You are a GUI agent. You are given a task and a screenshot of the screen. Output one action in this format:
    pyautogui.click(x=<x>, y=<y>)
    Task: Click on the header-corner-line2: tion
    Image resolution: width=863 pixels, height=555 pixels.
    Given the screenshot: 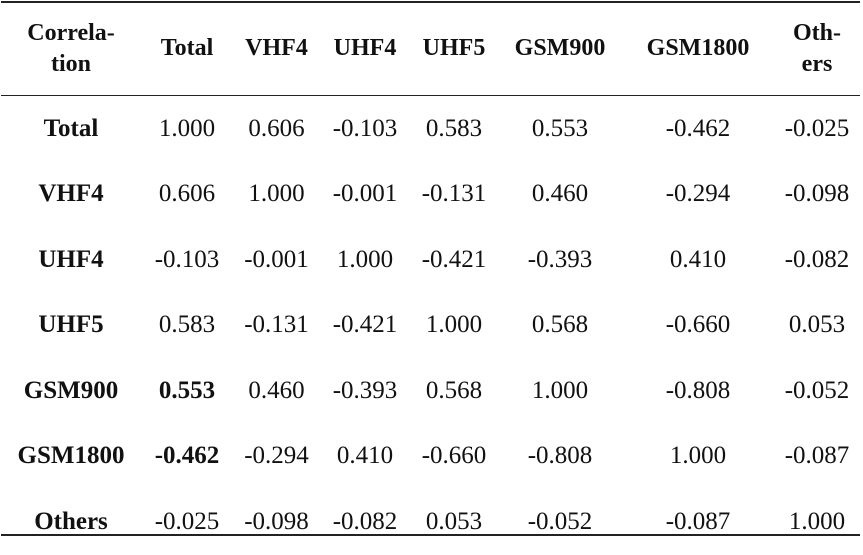 What is the action you would take?
    pyautogui.click(x=70, y=64)
    